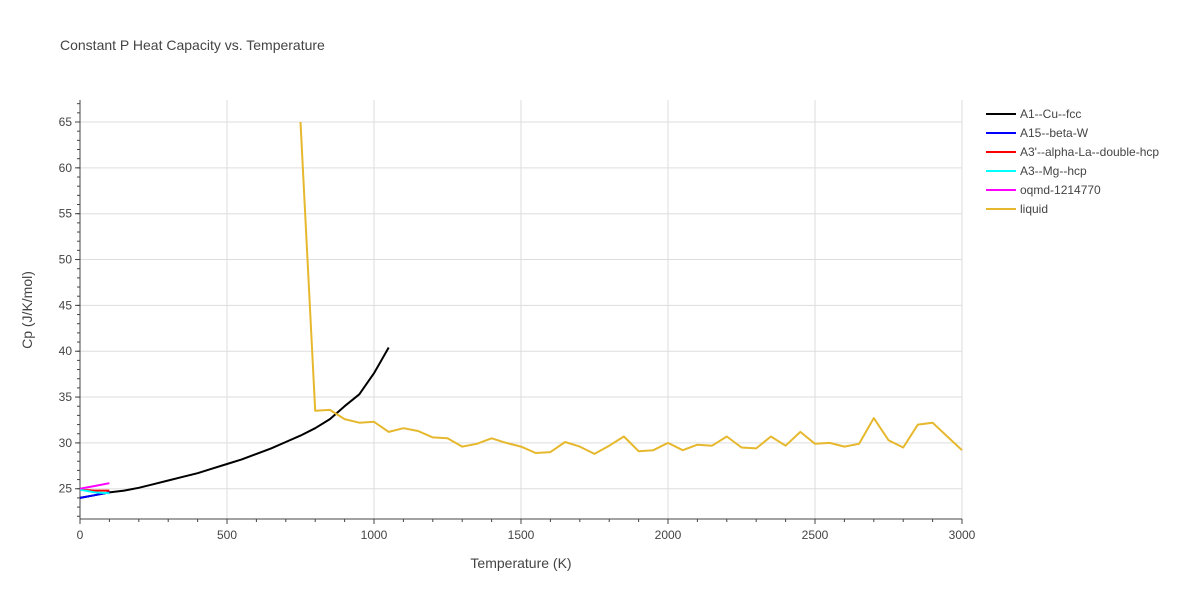 This screenshot has width=1200, height=600. What do you see at coordinates (192, 45) in the screenshot?
I see `chart-title: Constant P Heat Capacity vs. Temperature` at bounding box center [192, 45].